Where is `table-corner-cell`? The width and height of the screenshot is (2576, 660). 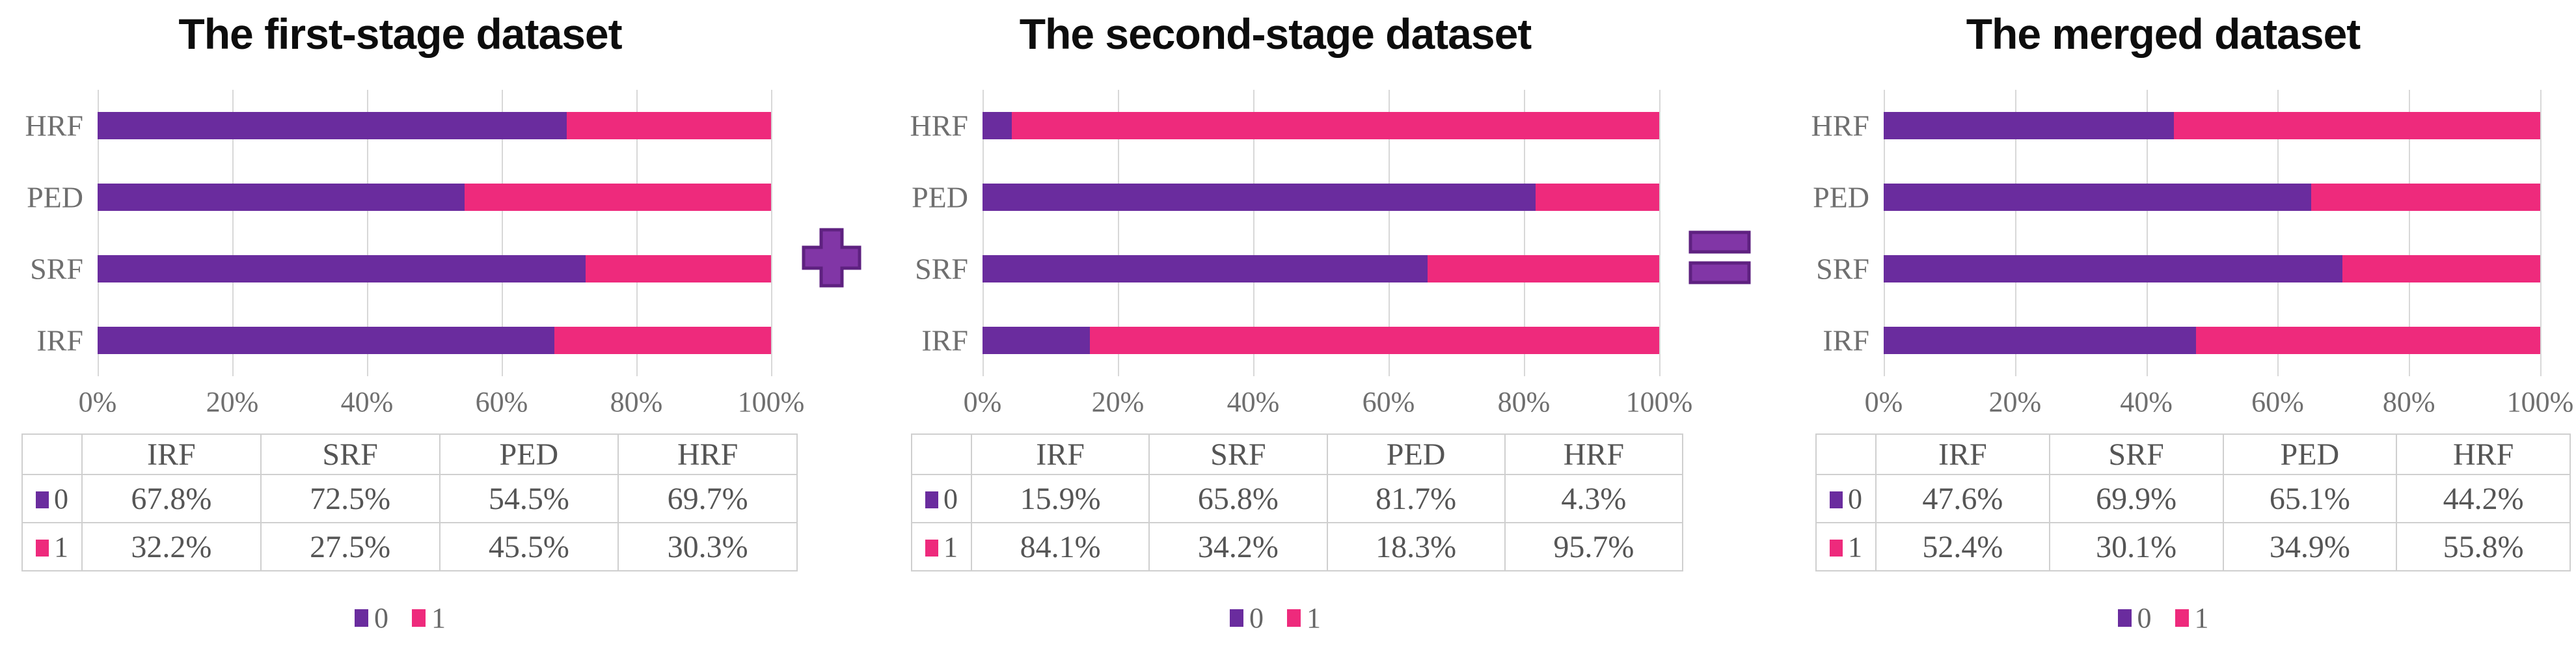 table-corner-cell is located at coordinates (941, 454).